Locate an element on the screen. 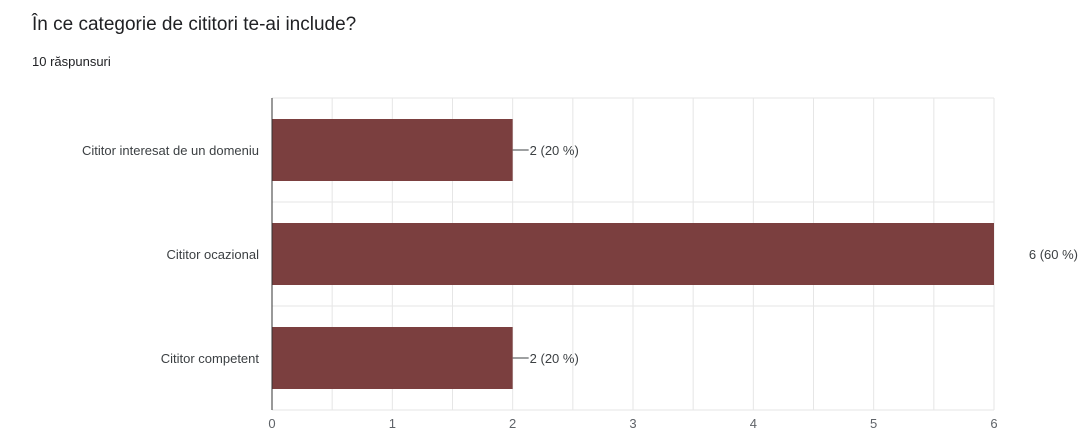  x-tick-label: 4 is located at coordinates (753, 423).